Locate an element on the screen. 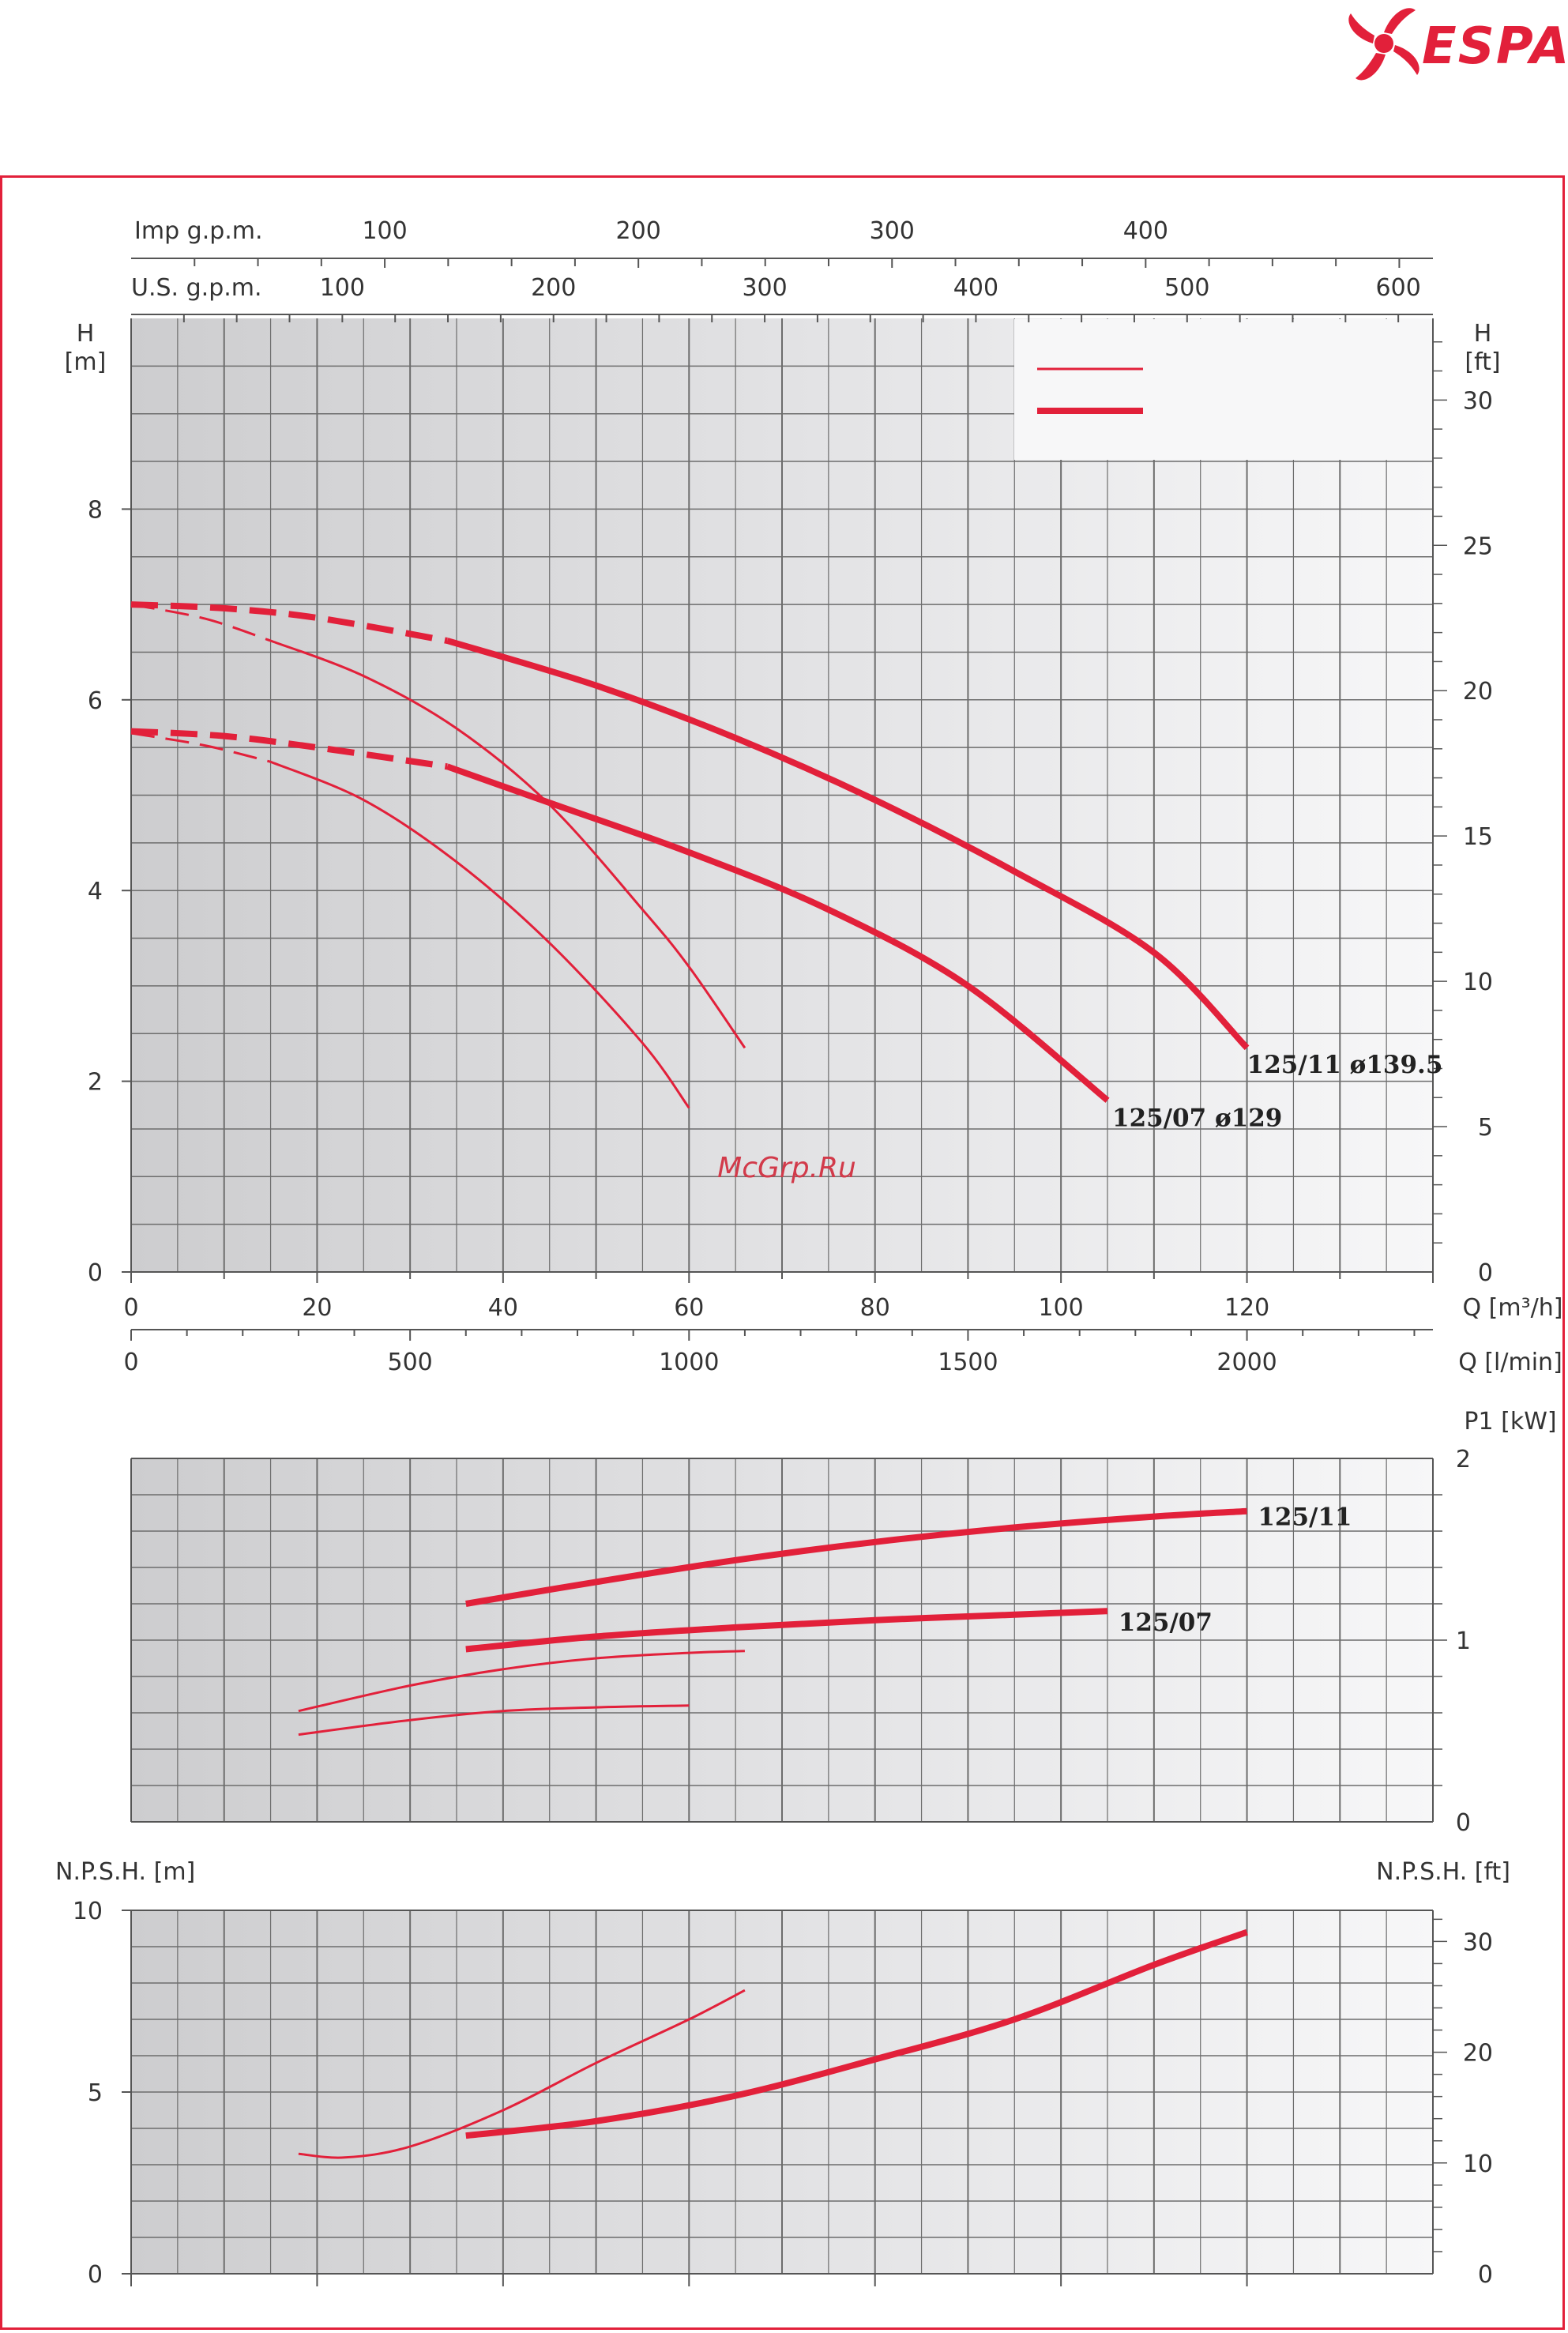 The width and height of the screenshot is (1568, 2333). us-gpm-tick-label: 500 is located at coordinates (1186, 288).